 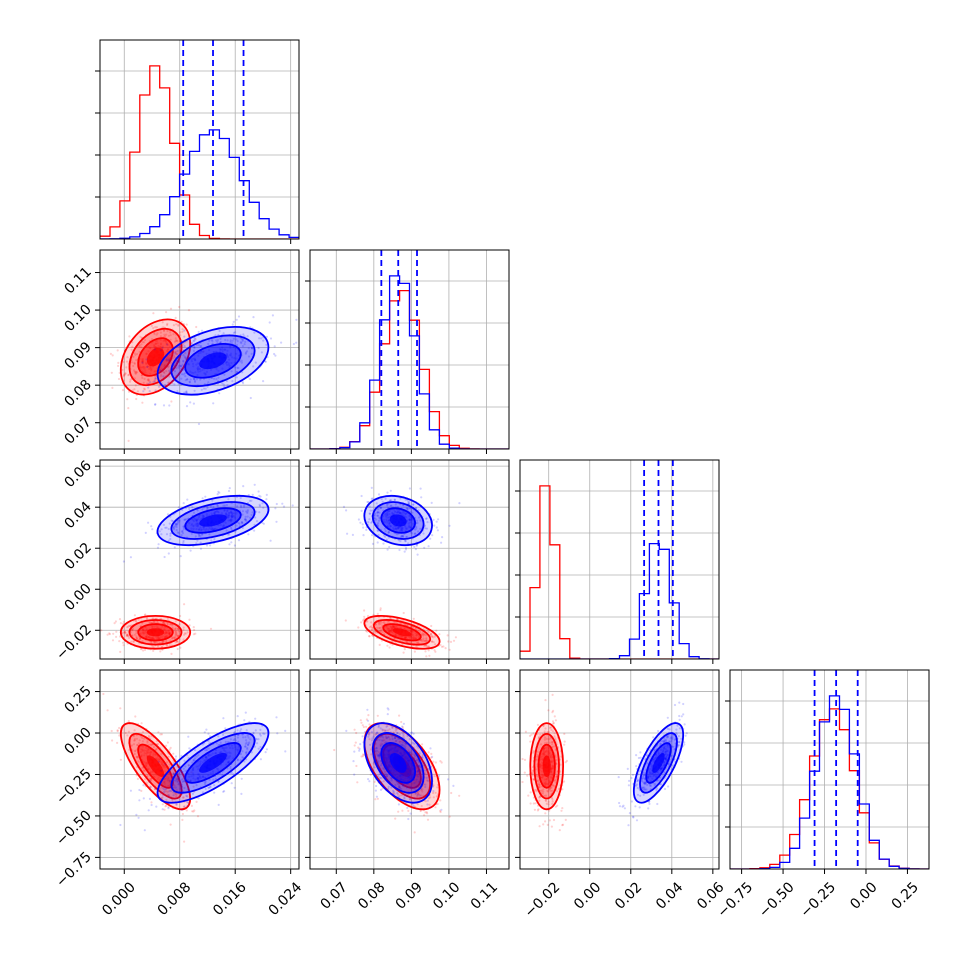 I want to click on grid, so click(x=409, y=559).